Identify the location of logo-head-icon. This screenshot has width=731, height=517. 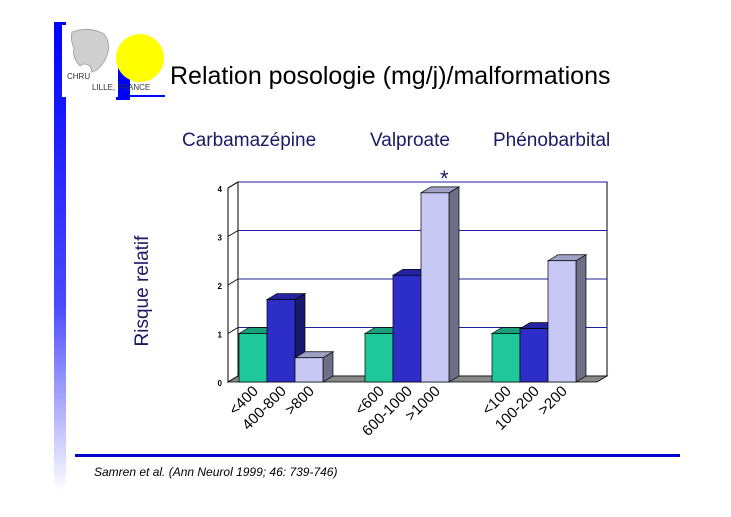
(89, 51).